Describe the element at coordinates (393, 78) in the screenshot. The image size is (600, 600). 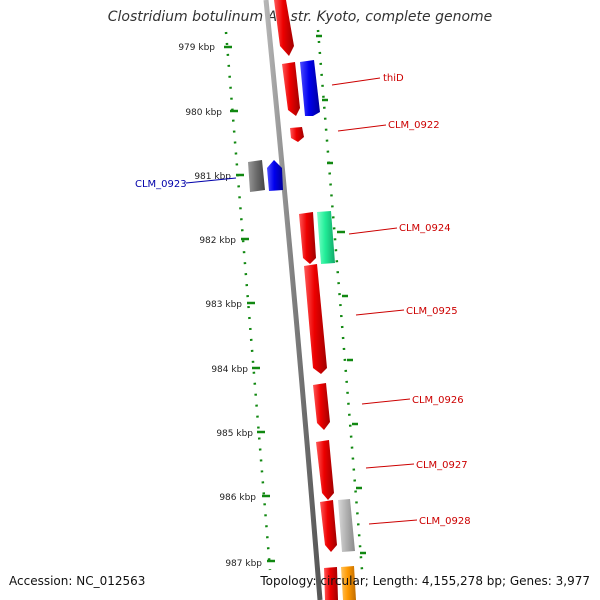
I see `gene-label-thiD: thiD` at that location.